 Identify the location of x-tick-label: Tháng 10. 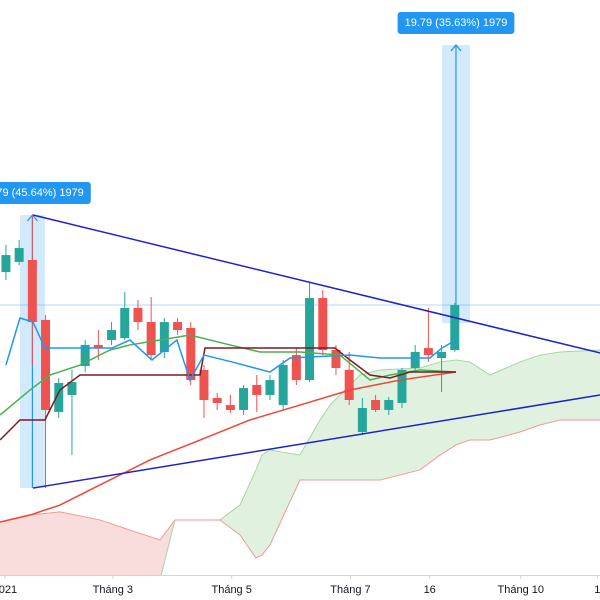
(521, 590).